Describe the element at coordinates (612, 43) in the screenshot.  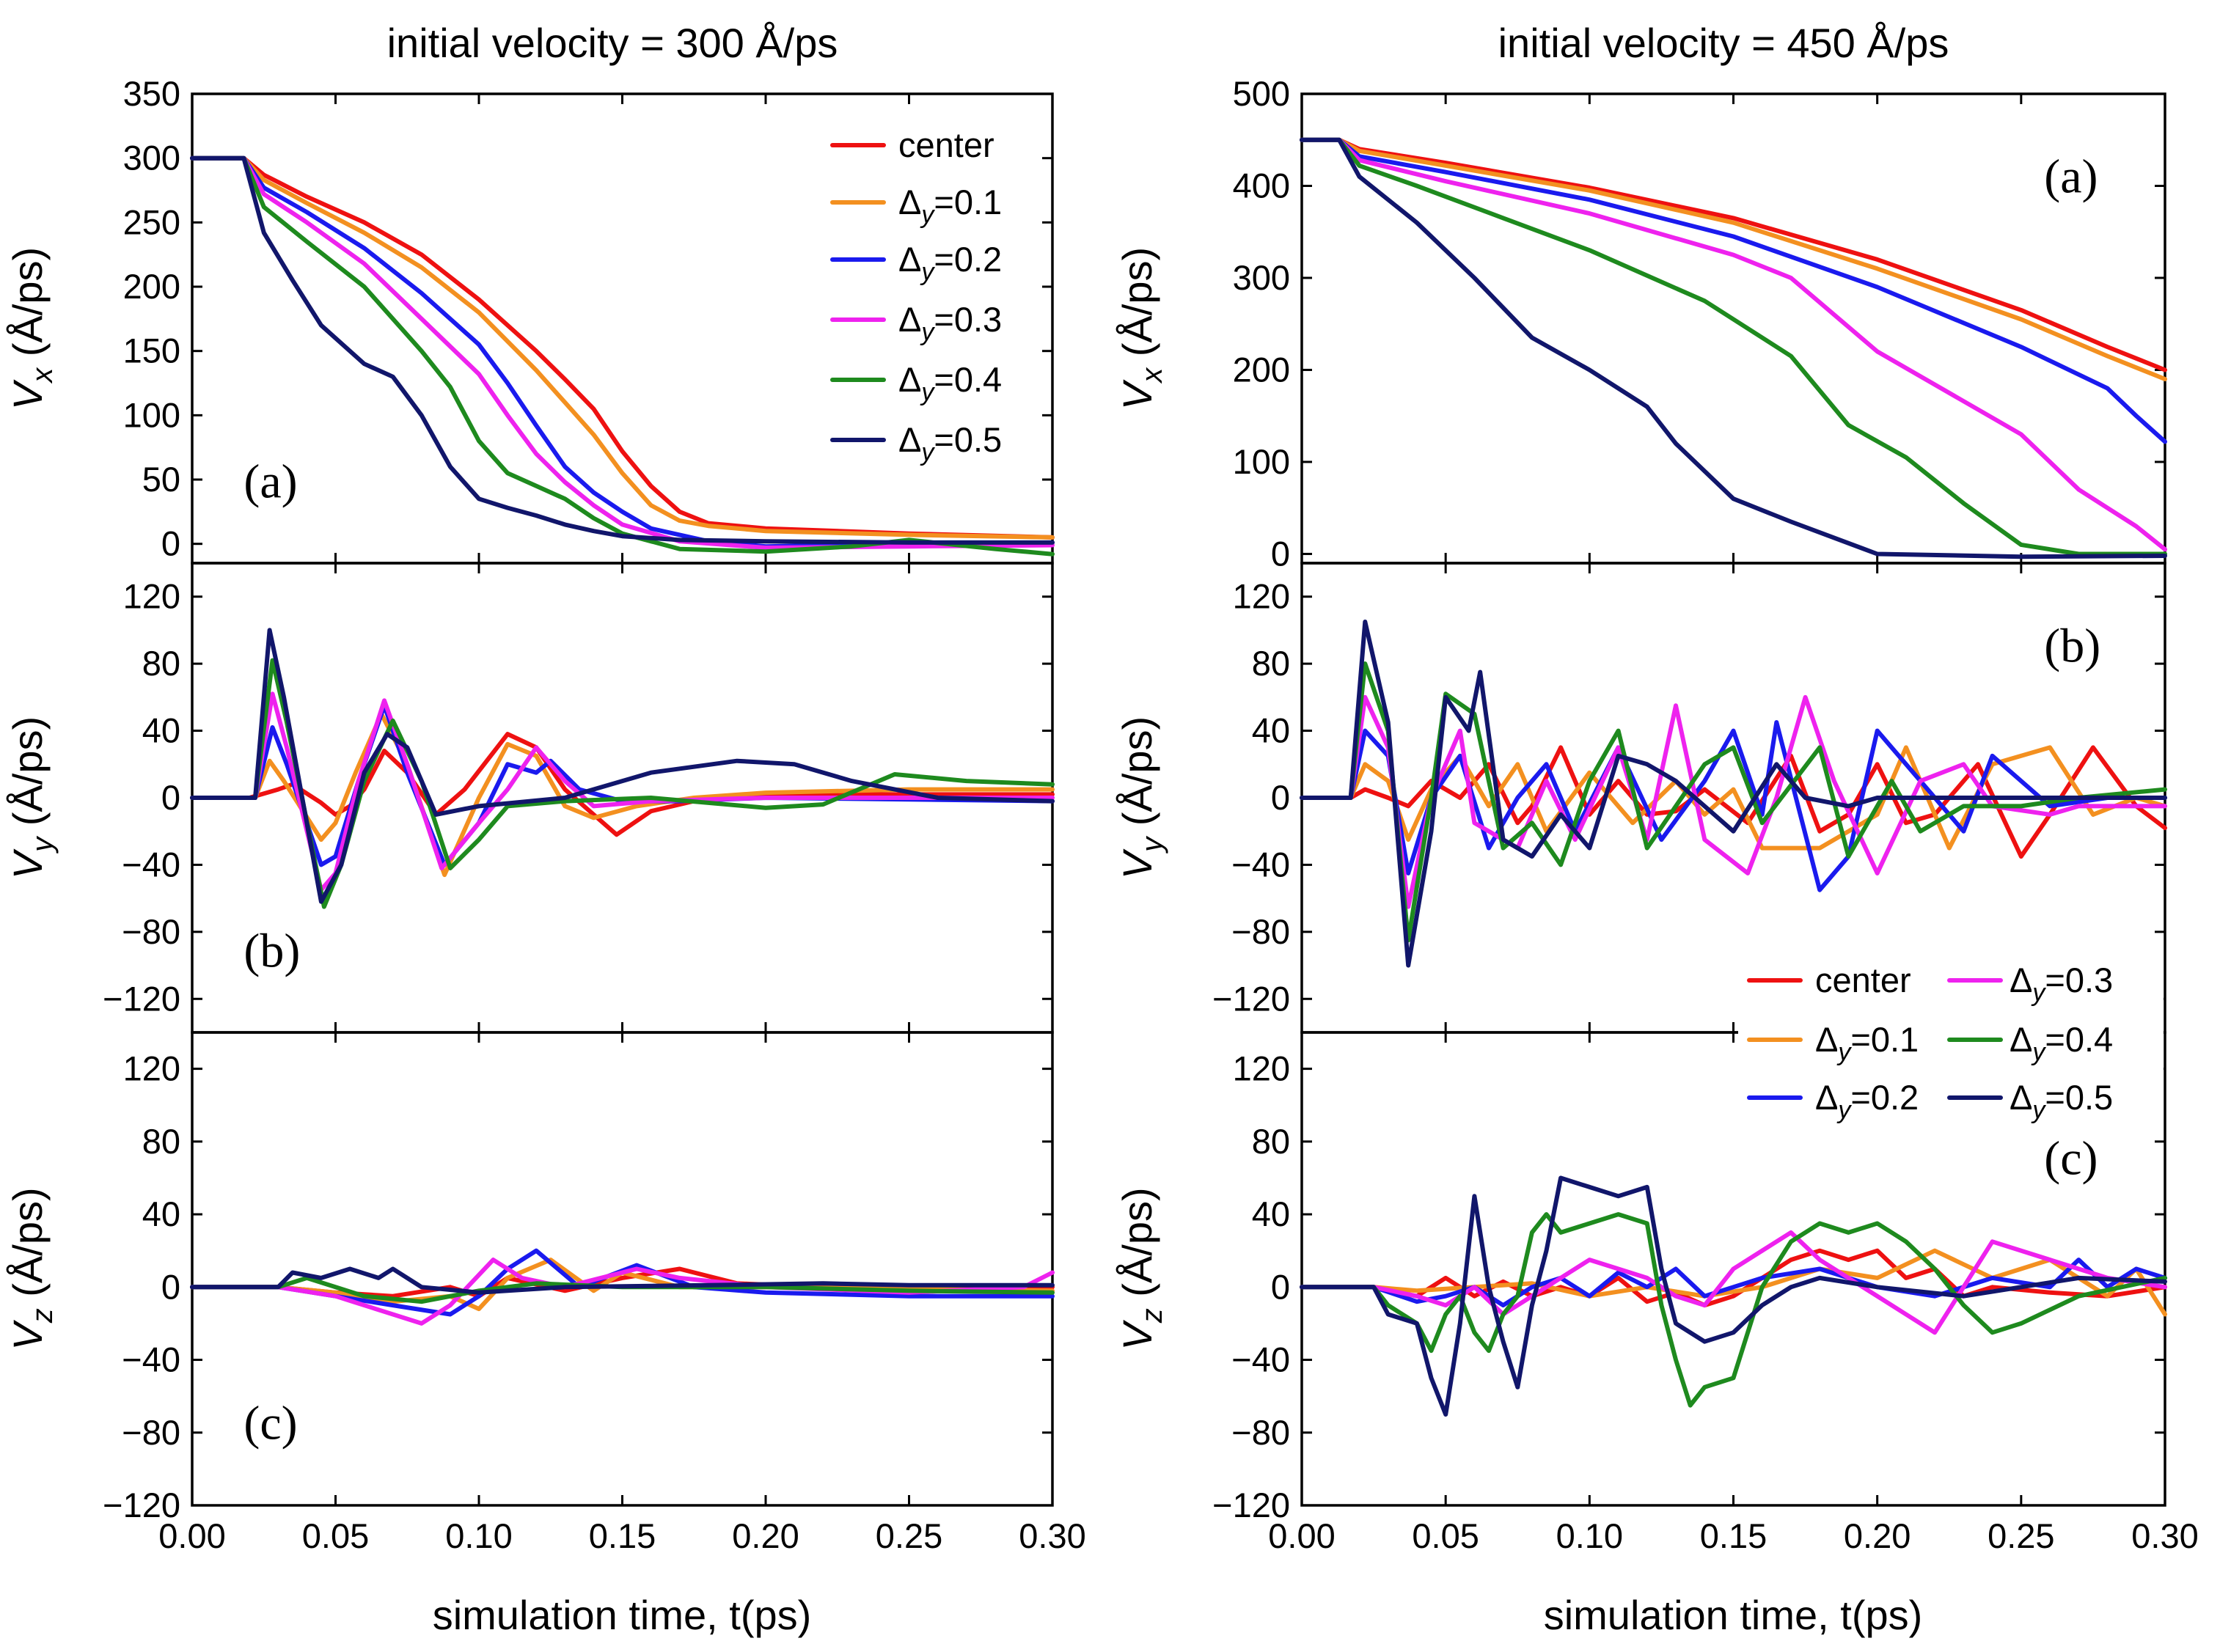
I see `left-column-title: initial velocity = 300 Å/ps` at that location.